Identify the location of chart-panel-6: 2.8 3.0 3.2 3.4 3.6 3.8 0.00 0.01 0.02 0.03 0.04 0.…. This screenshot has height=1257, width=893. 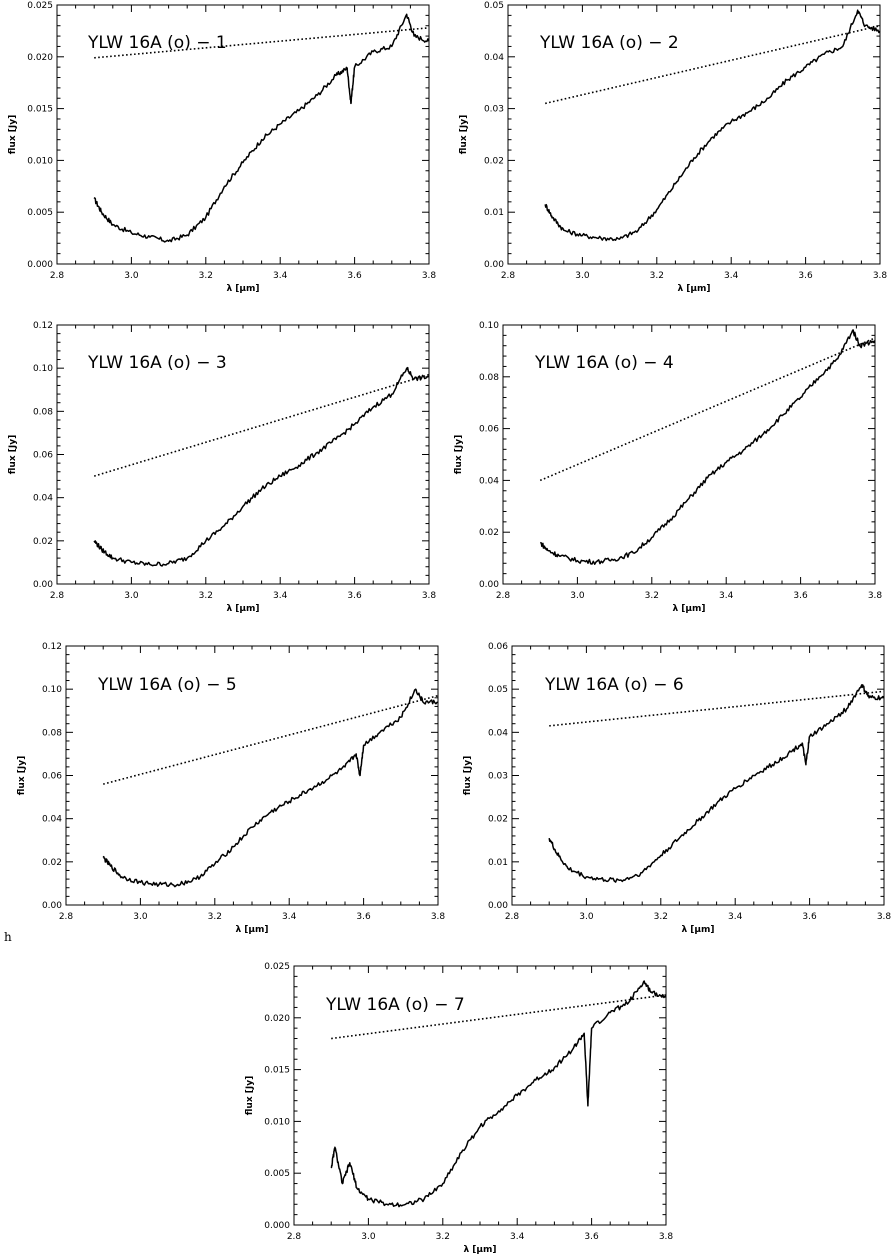
(677, 788).